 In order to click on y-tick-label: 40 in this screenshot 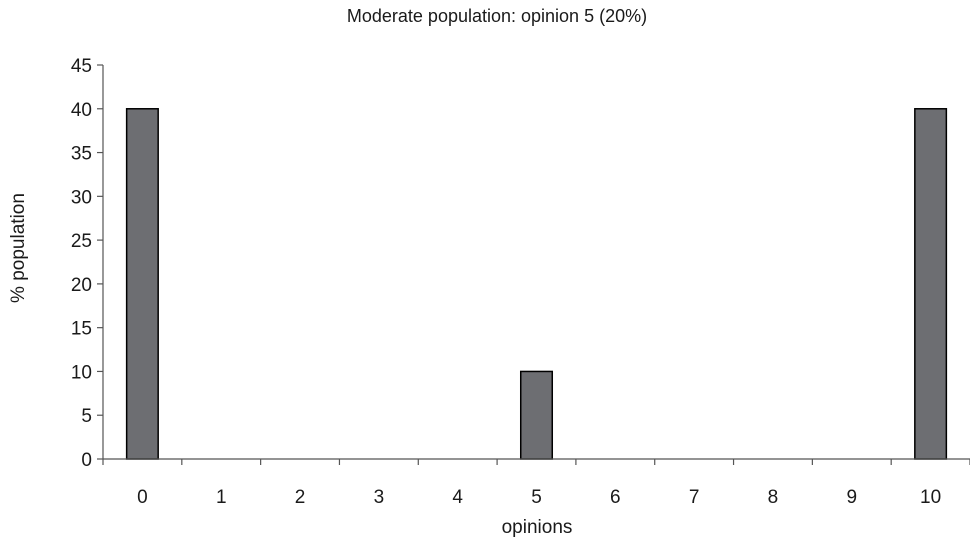, I will do `click(81, 110)`.